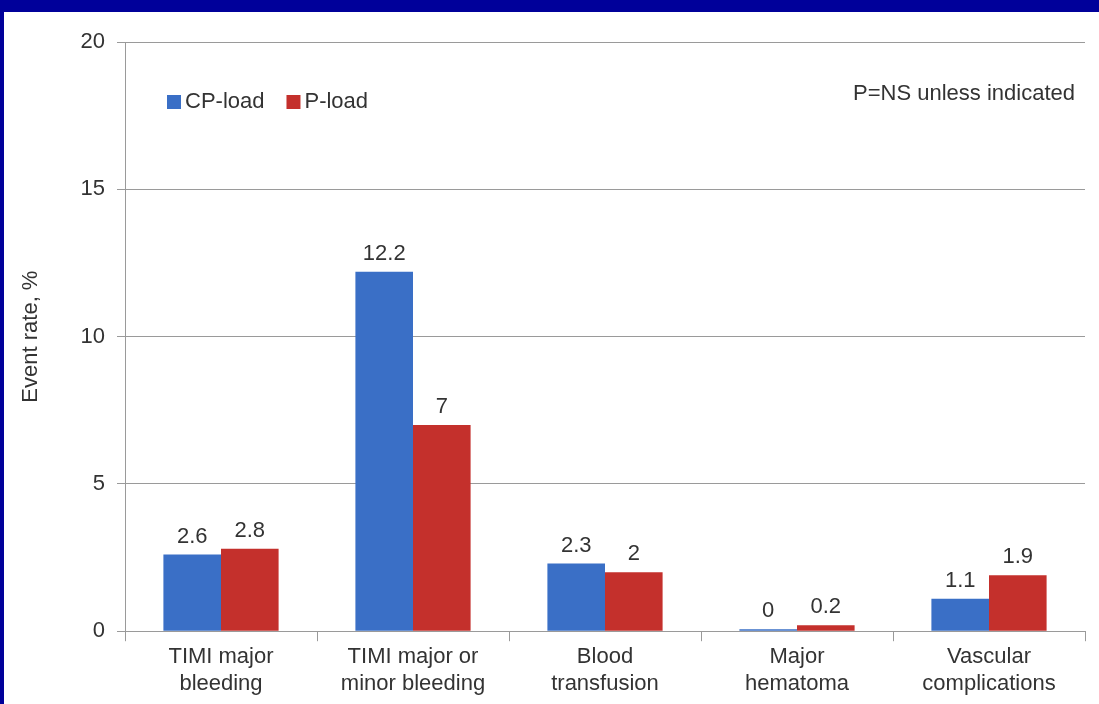 The image size is (1099, 704). Describe the element at coordinates (384, 252) in the screenshot. I see `data-label: 12.2` at that location.